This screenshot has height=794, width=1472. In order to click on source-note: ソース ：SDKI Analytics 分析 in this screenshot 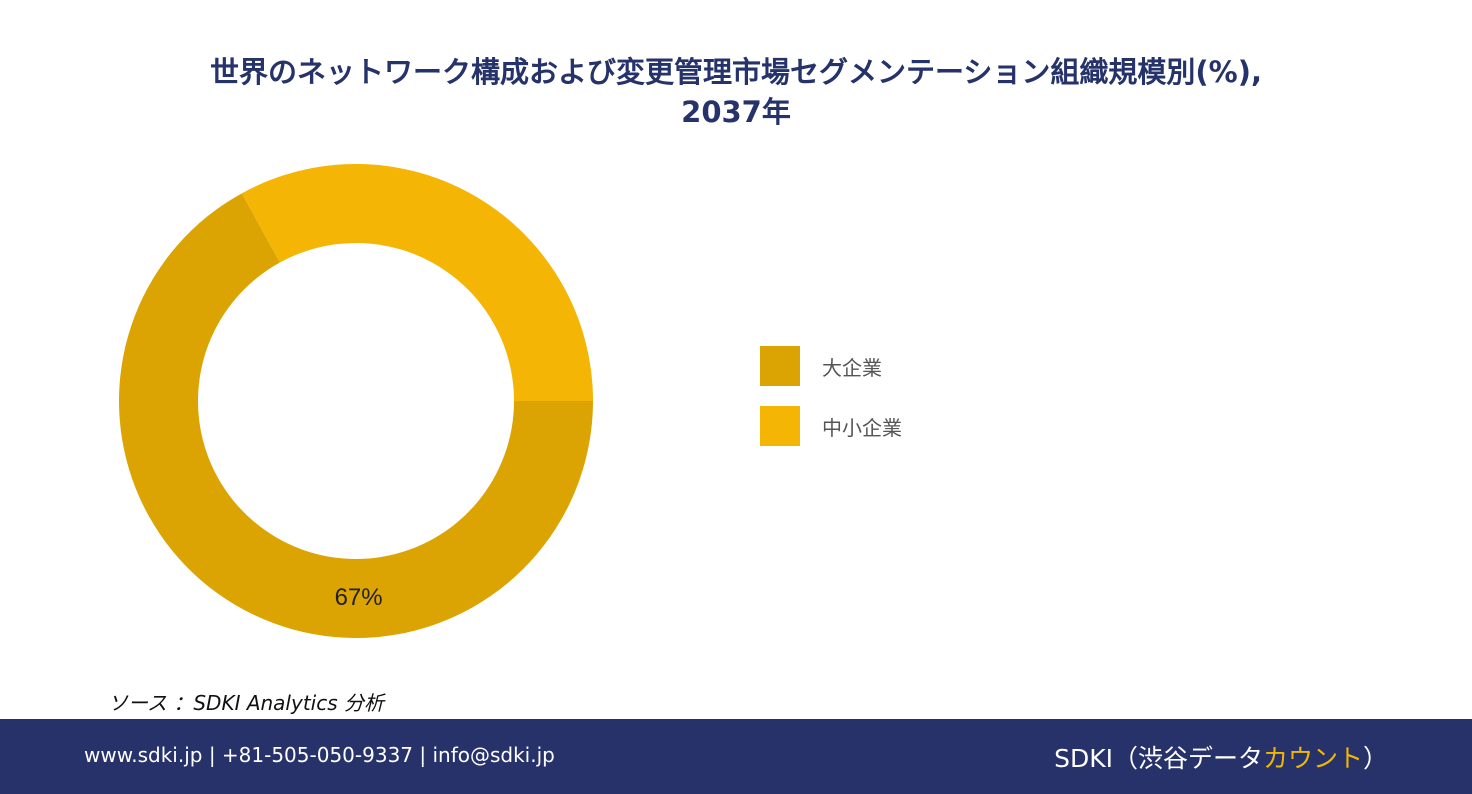, I will do `click(246, 703)`.